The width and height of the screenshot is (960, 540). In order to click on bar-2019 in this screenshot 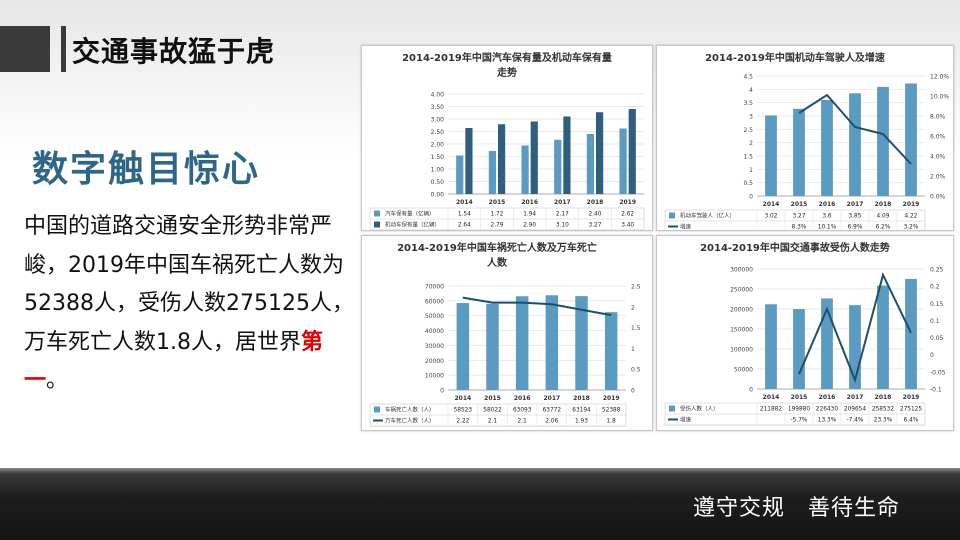, I will do `click(611, 351)`.